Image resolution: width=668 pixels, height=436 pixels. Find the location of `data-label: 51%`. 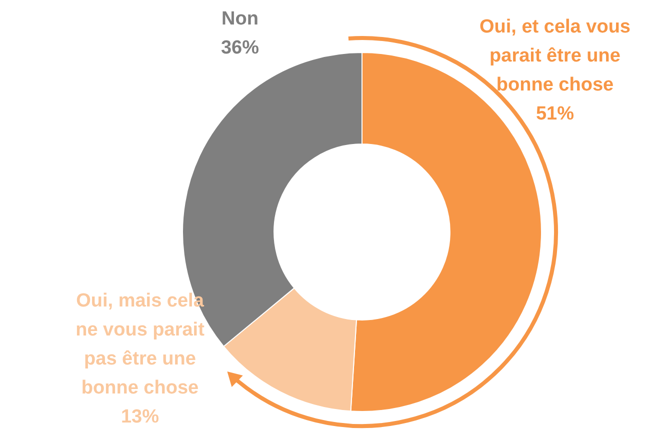

data-label: 51% is located at coordinates (555, 114).